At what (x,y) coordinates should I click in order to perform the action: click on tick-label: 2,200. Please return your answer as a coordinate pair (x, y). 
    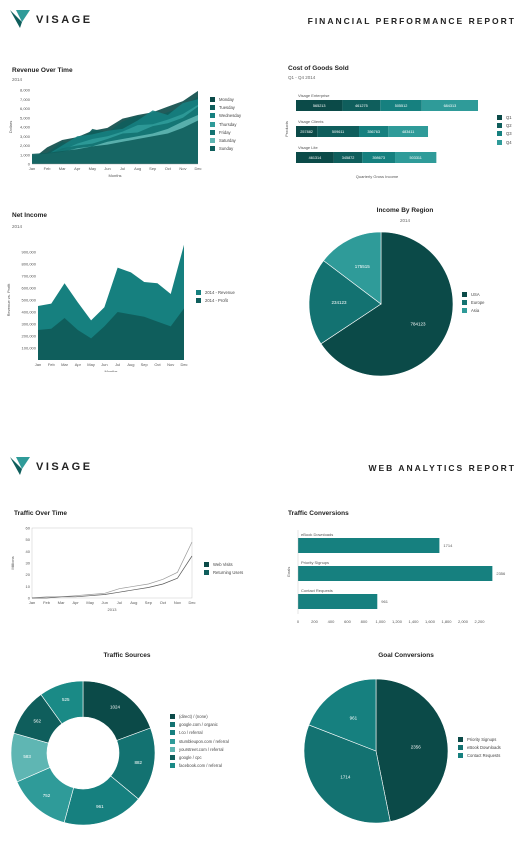
    Looking at the image, I should click on (479, 621).